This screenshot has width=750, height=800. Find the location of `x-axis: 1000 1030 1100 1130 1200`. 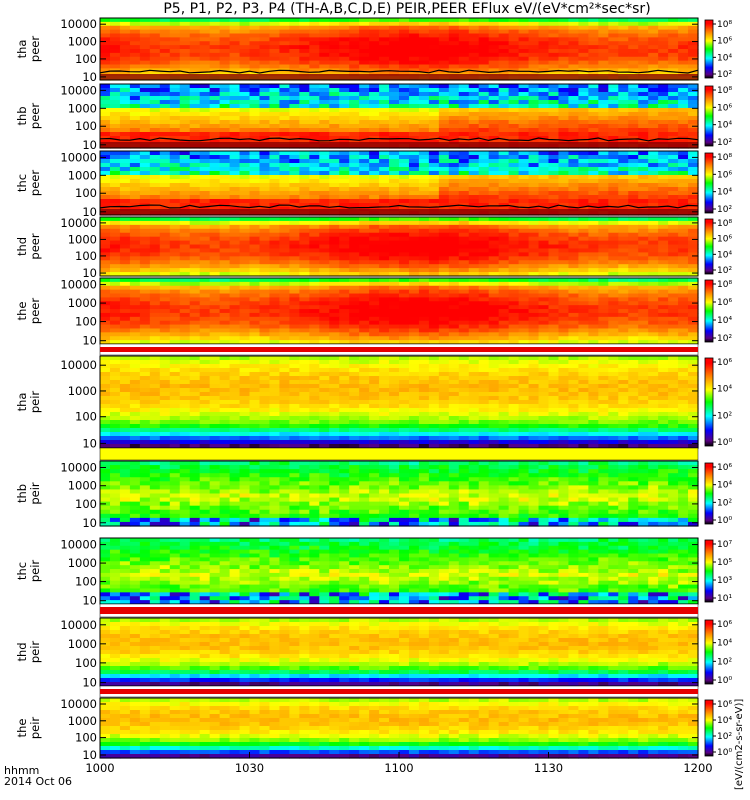

x-axis: 1000 1030 1100 1130 1200 is located at coordinates (399, 763).